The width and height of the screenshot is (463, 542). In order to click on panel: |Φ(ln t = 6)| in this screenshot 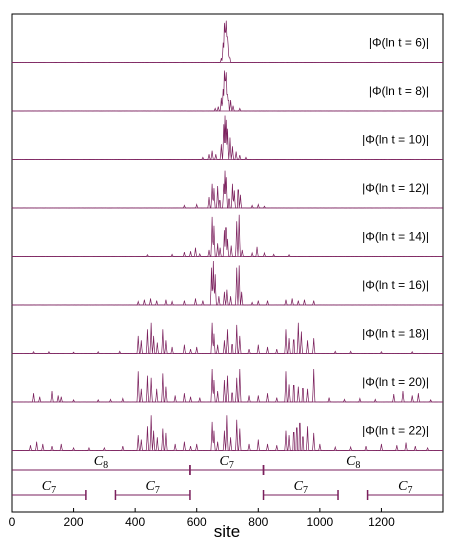, I will do `click(227, 41)`.